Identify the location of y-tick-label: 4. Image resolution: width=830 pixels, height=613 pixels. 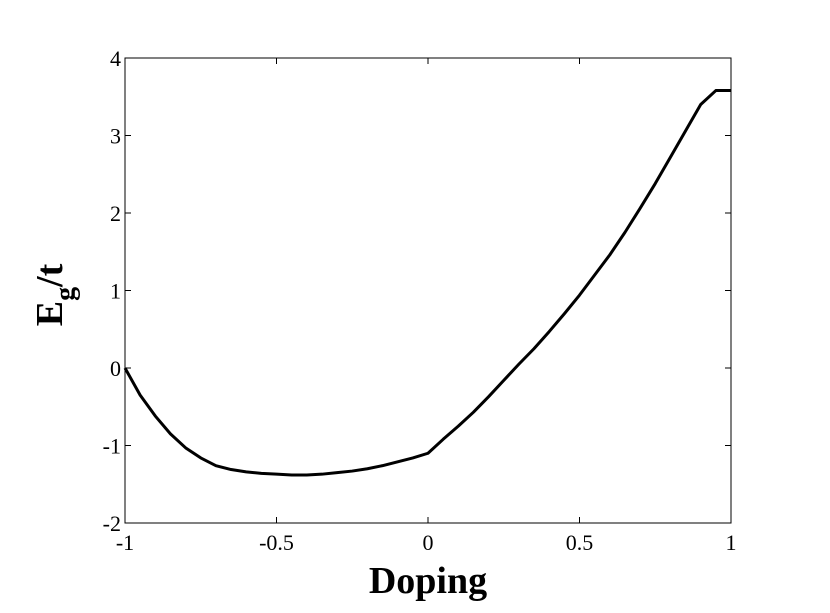
(115, 58).